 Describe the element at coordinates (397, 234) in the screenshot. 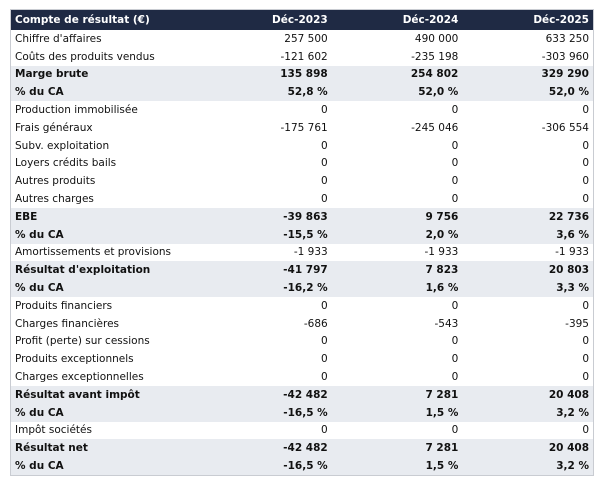

I see `value-cell: 2,0 %` at that location.